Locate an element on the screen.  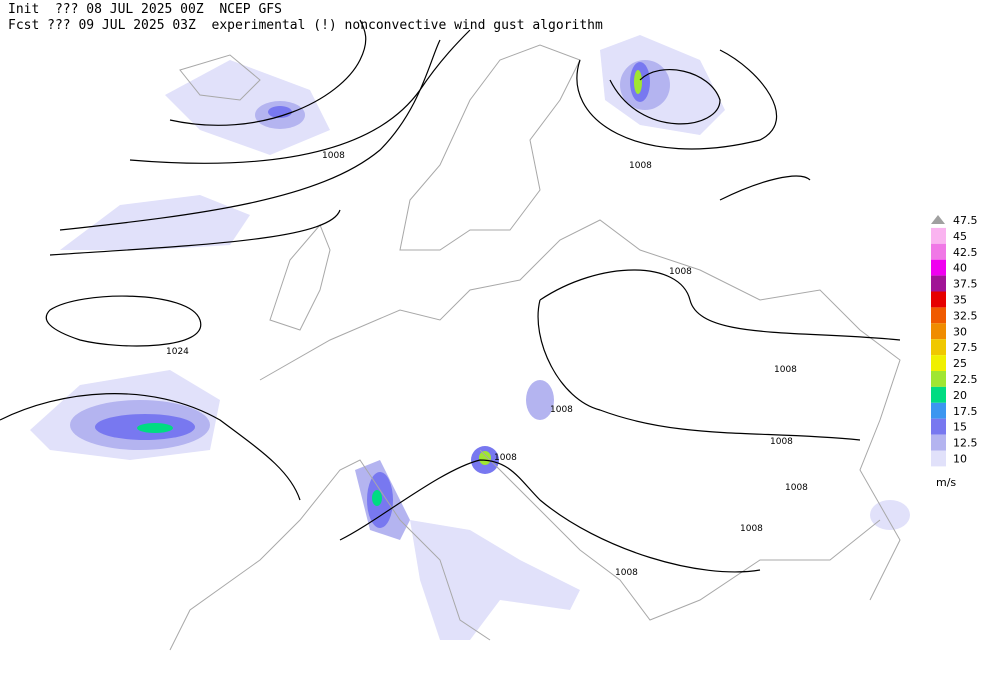
legend-unit: m/s is located at coordinates (946, 482).